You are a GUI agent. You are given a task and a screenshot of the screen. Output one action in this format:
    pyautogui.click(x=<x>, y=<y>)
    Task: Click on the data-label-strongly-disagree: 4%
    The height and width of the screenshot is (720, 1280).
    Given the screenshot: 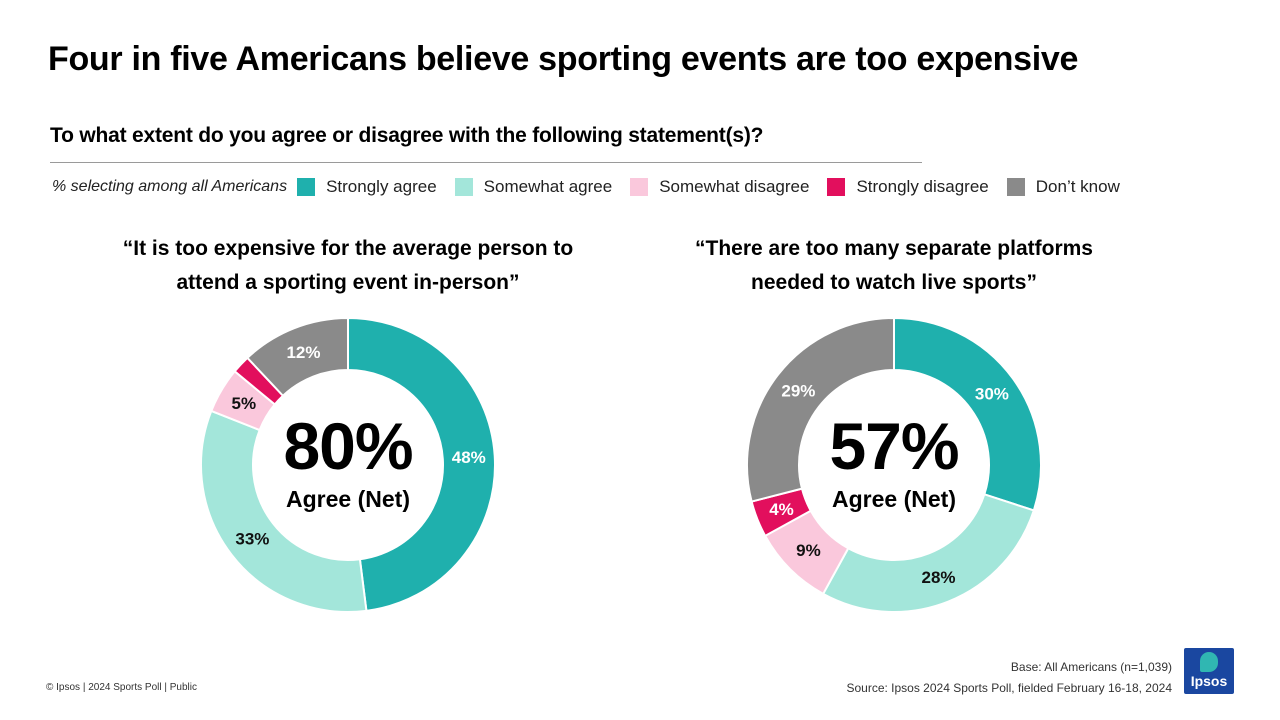 What is the action you would take?
    pyautogui.click(x=781, y=509)
    